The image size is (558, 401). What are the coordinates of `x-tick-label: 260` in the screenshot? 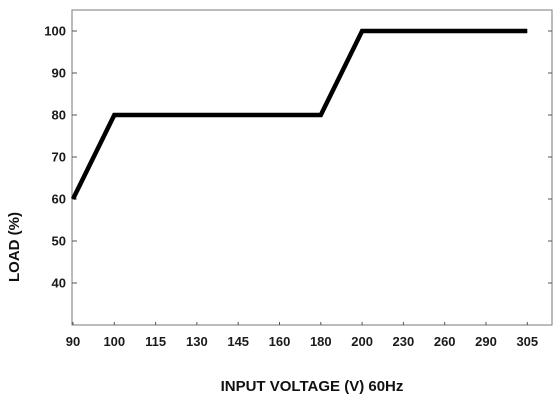 It's located at (445, 341).